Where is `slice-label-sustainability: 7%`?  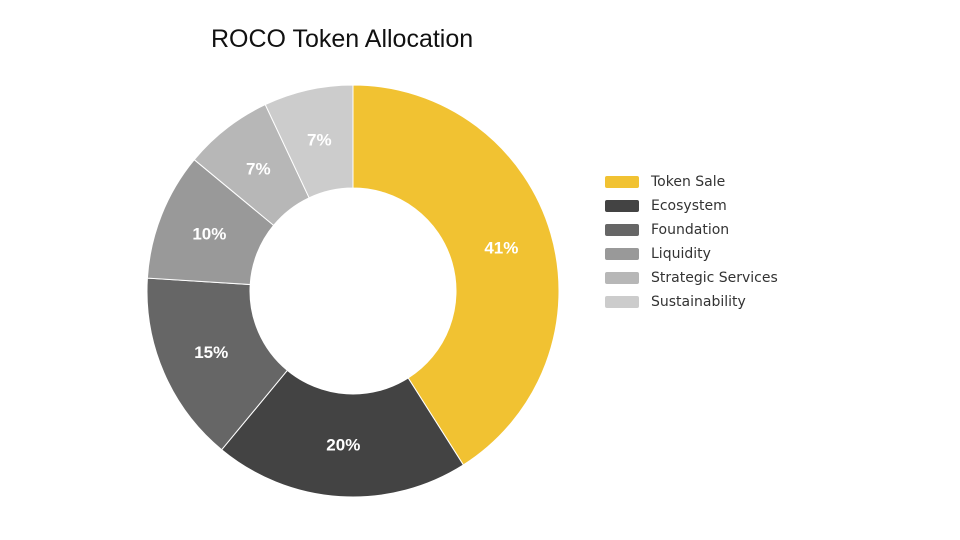 slice-label-sustainability: 7% is located at coordinates (319, 140).